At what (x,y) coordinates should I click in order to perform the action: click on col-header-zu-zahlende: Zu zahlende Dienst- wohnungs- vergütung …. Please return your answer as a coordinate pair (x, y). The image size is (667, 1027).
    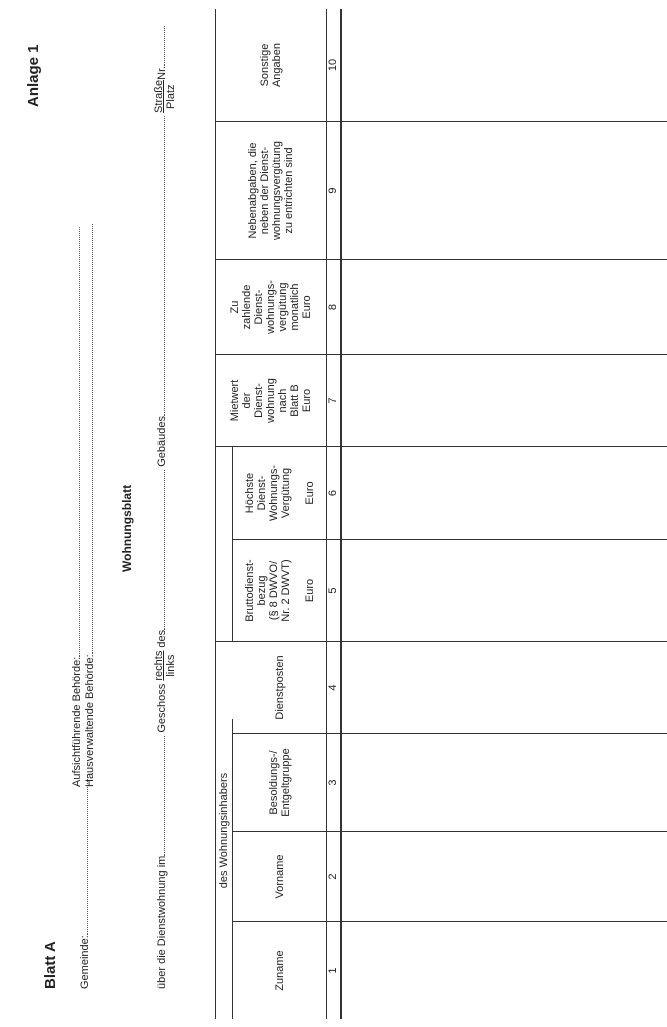
    Looking at the image, I should click on (271, 307).